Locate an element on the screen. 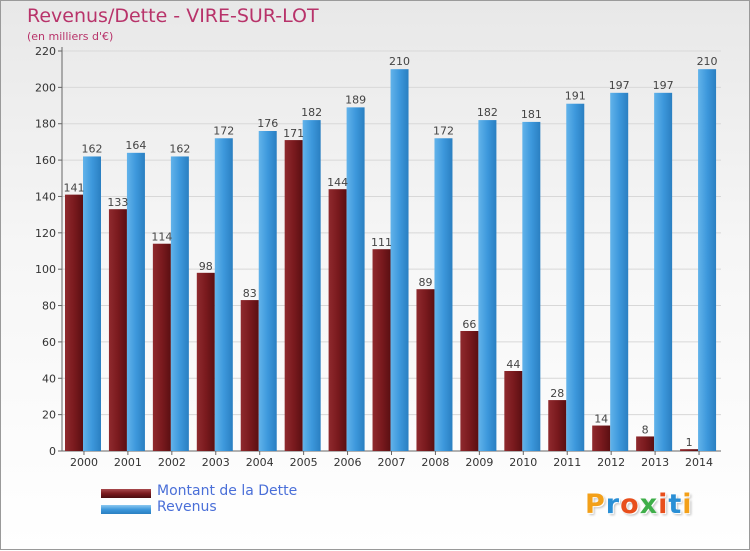 The height and width of the screenshot is (551, 750). bar-debt-2002 is located at coordinates (161, 347).